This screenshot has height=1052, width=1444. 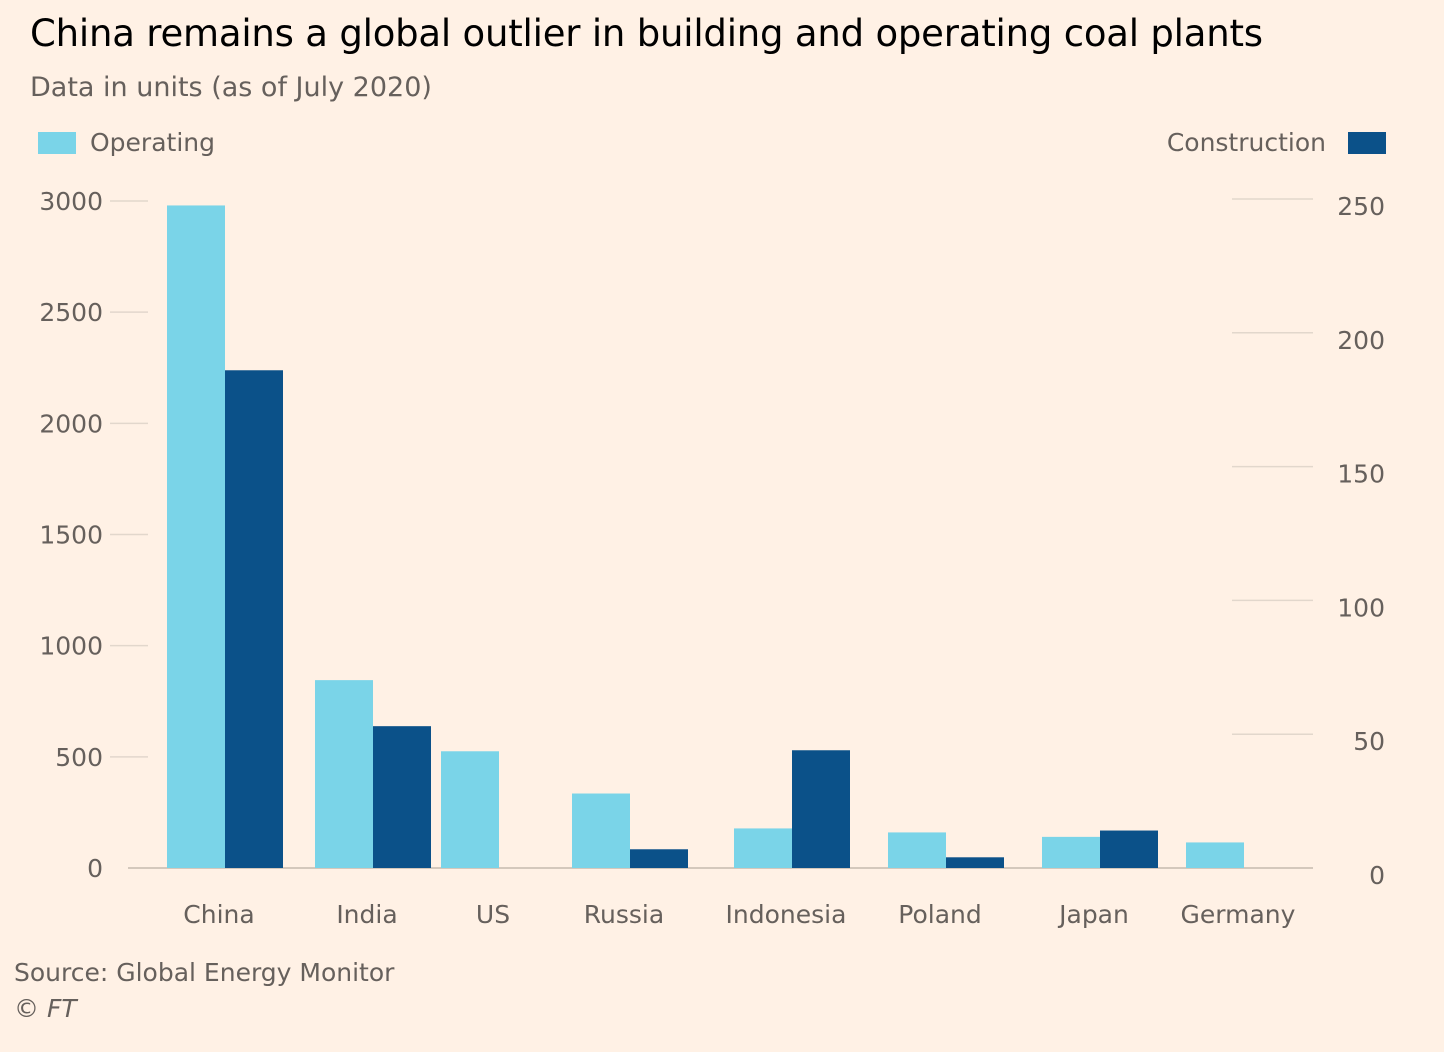 I want to click on bar-operating-india, so click(x=344, y=774).